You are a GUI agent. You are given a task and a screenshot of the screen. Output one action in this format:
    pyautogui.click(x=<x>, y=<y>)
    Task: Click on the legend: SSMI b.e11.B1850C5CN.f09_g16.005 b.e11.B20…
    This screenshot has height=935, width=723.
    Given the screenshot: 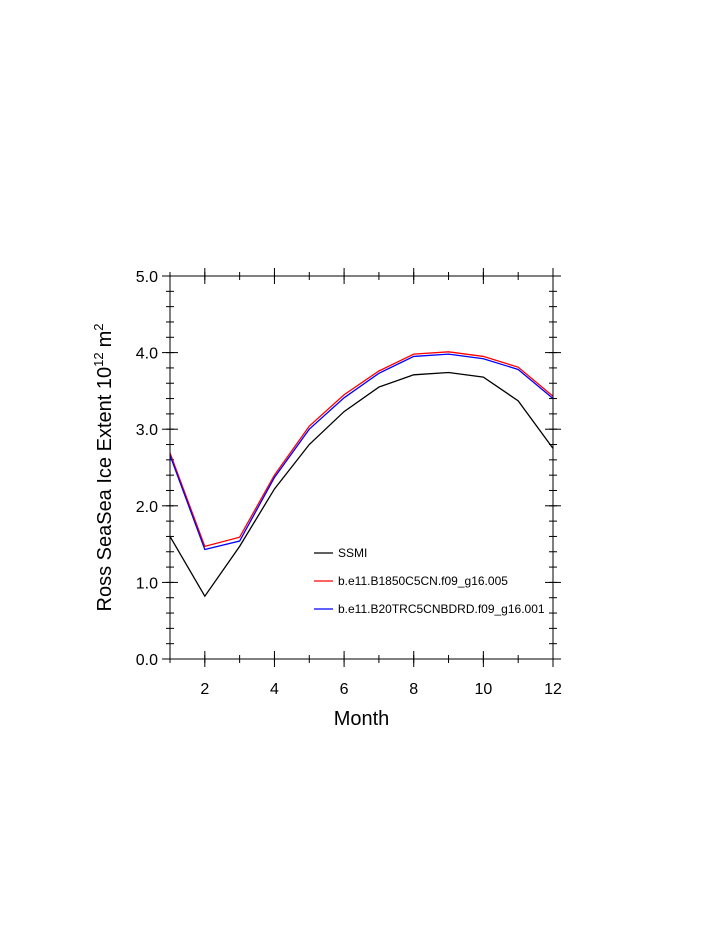 What is the action you would take?
    pyautogui.click(x=429, y=581)
    